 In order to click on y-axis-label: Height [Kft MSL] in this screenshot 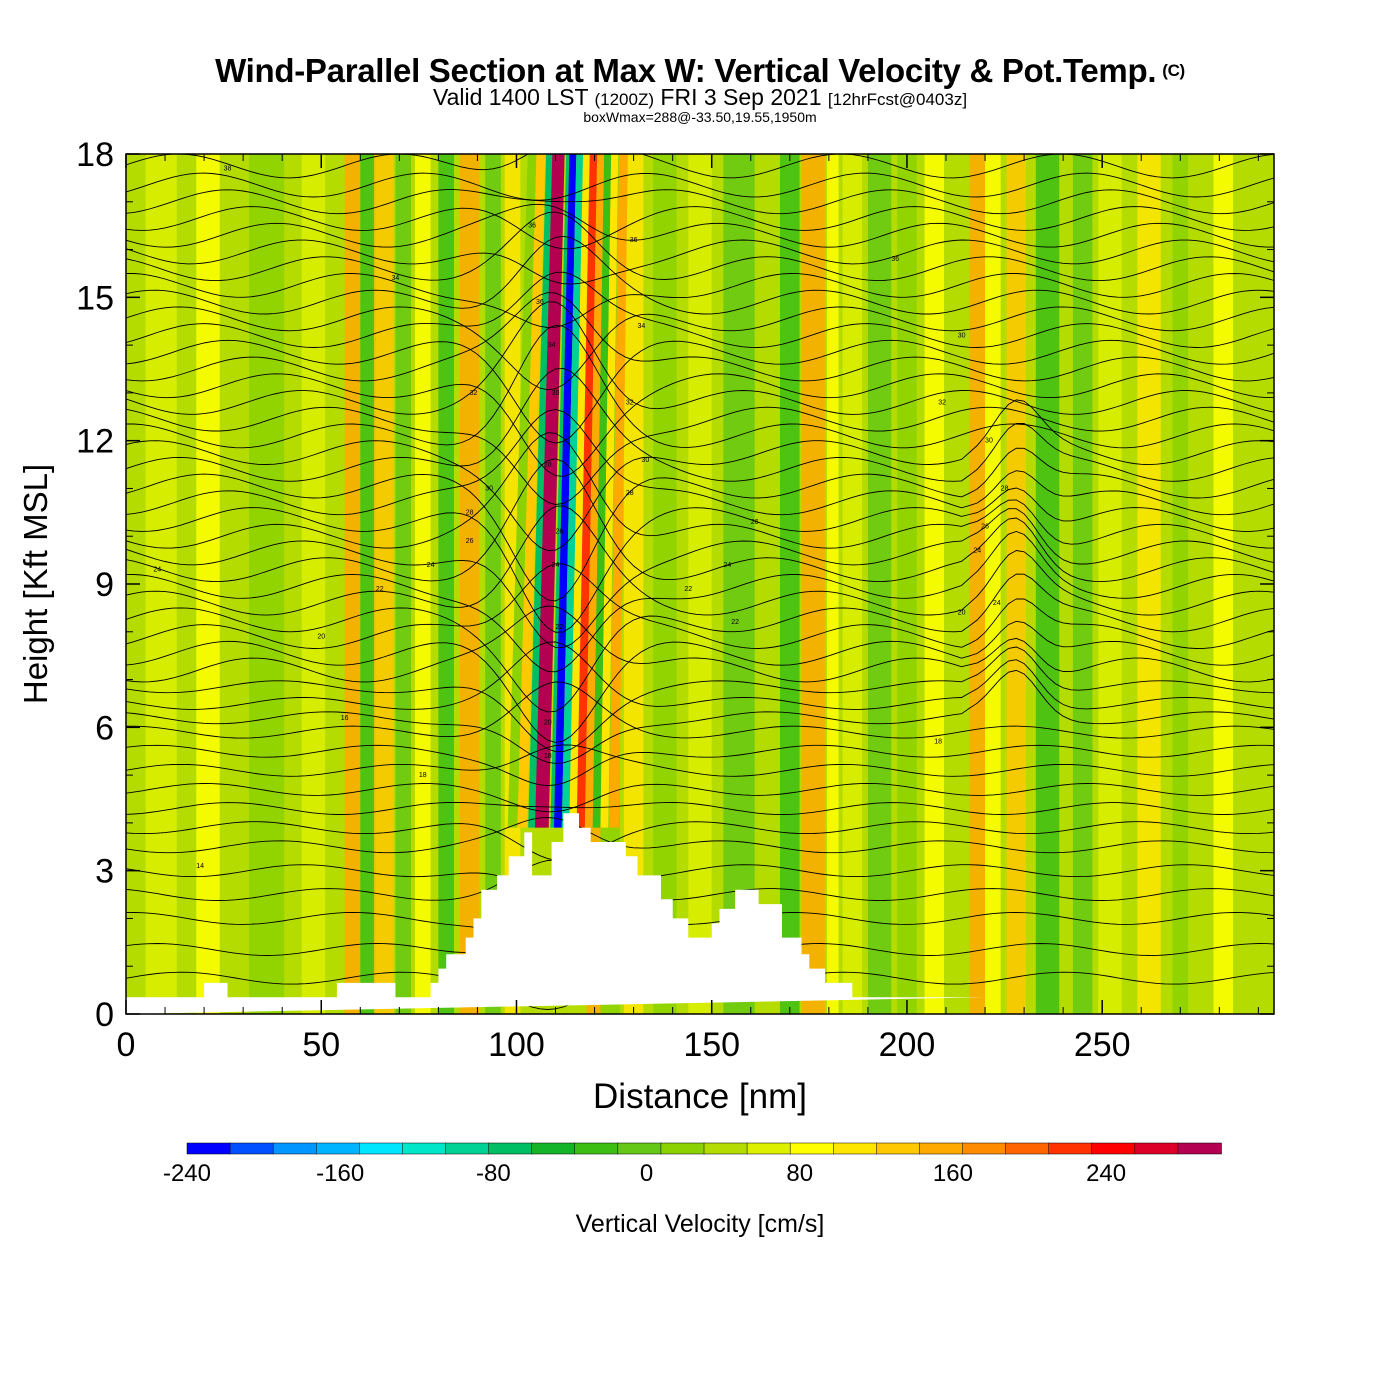, I will do `click(35, 584)`.